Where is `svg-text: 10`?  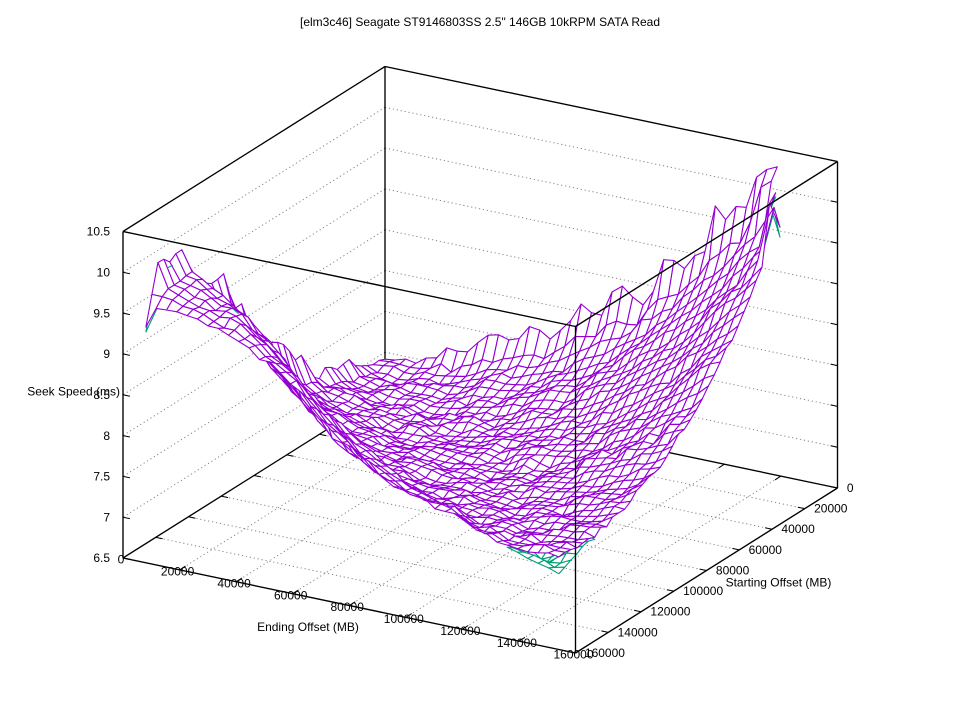
svg-text: 10 is located at coordinates (104, 273).